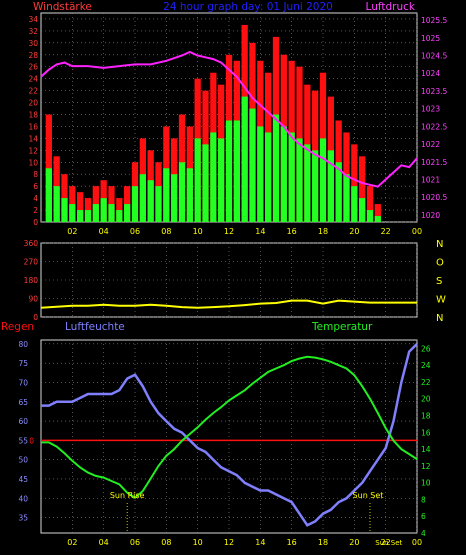 This screenshot has height=555, width=466. Describe the element at coordinates (72, 231) in the screenshot. I see `x-tick-label: 02` at that location.